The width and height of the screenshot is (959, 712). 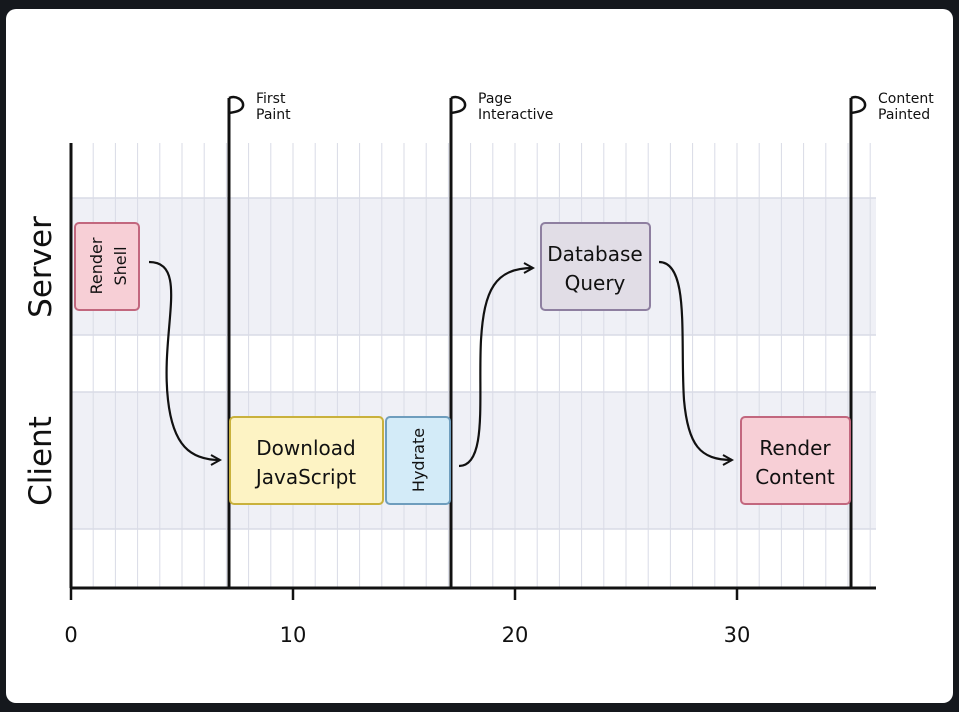 I want to click on task-label: Hydrate, so click(x=418, y=460).